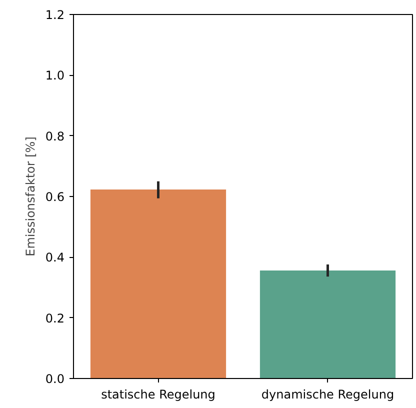  What do you see at coordinates (30, 196) in the screenshot?
I see `y-axis-title: Emissionsfaktor [%]` at bounding box center [30, 196].